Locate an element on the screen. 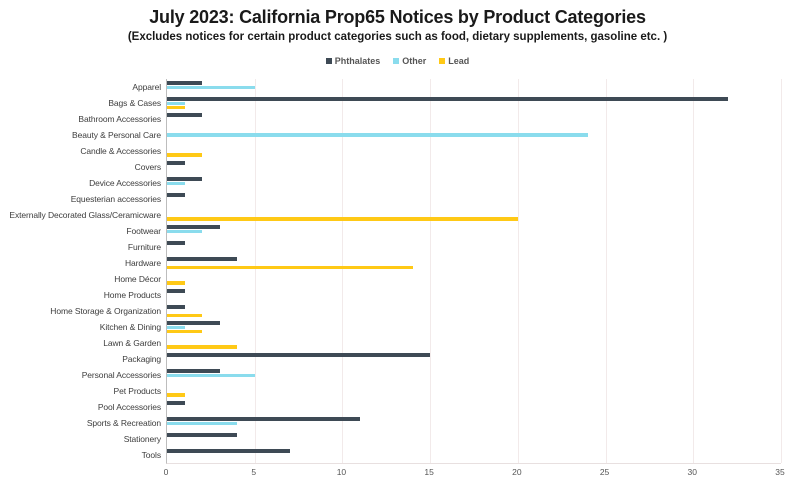 This screenshot has width=795, height=489. category-label: Hardware is located at coordinates (142, 263).